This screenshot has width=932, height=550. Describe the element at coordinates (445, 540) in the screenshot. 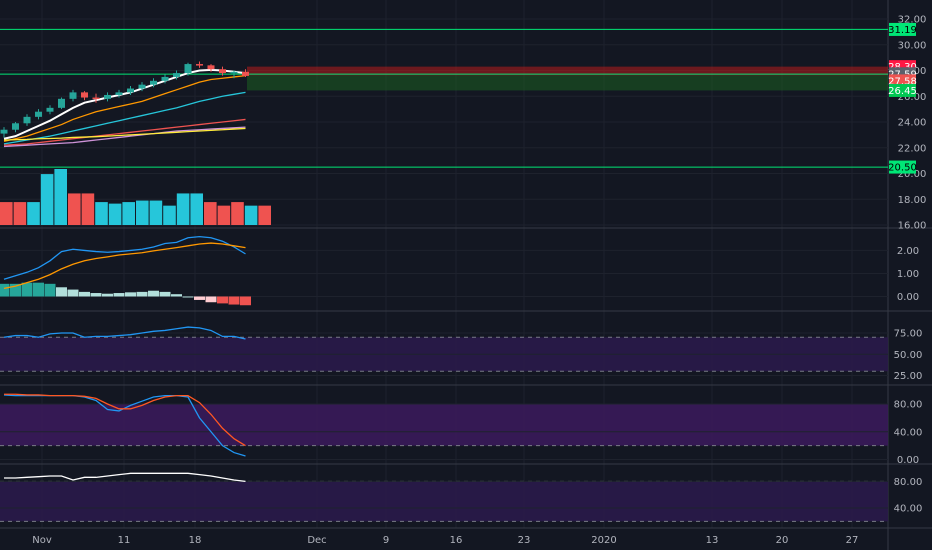

I see `time-axis: Nov 11 18 Dec 9 16 23 2020 13 20 27` at that location.